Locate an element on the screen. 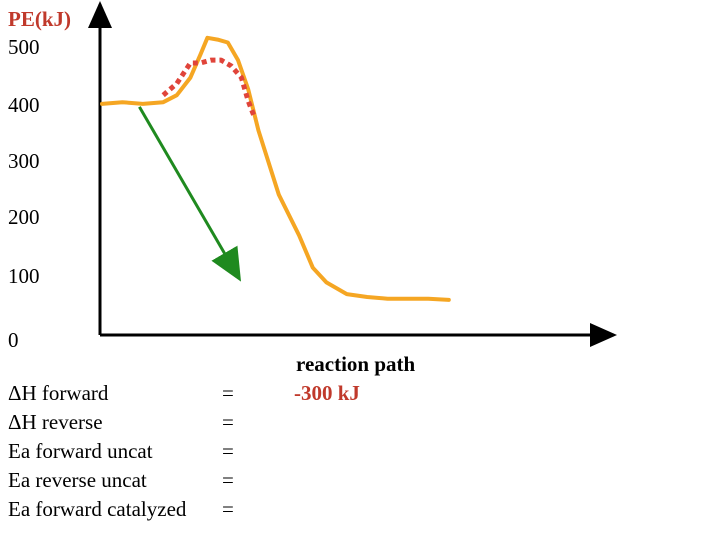  delta-h-arrow is located at coordinates (190, 194).